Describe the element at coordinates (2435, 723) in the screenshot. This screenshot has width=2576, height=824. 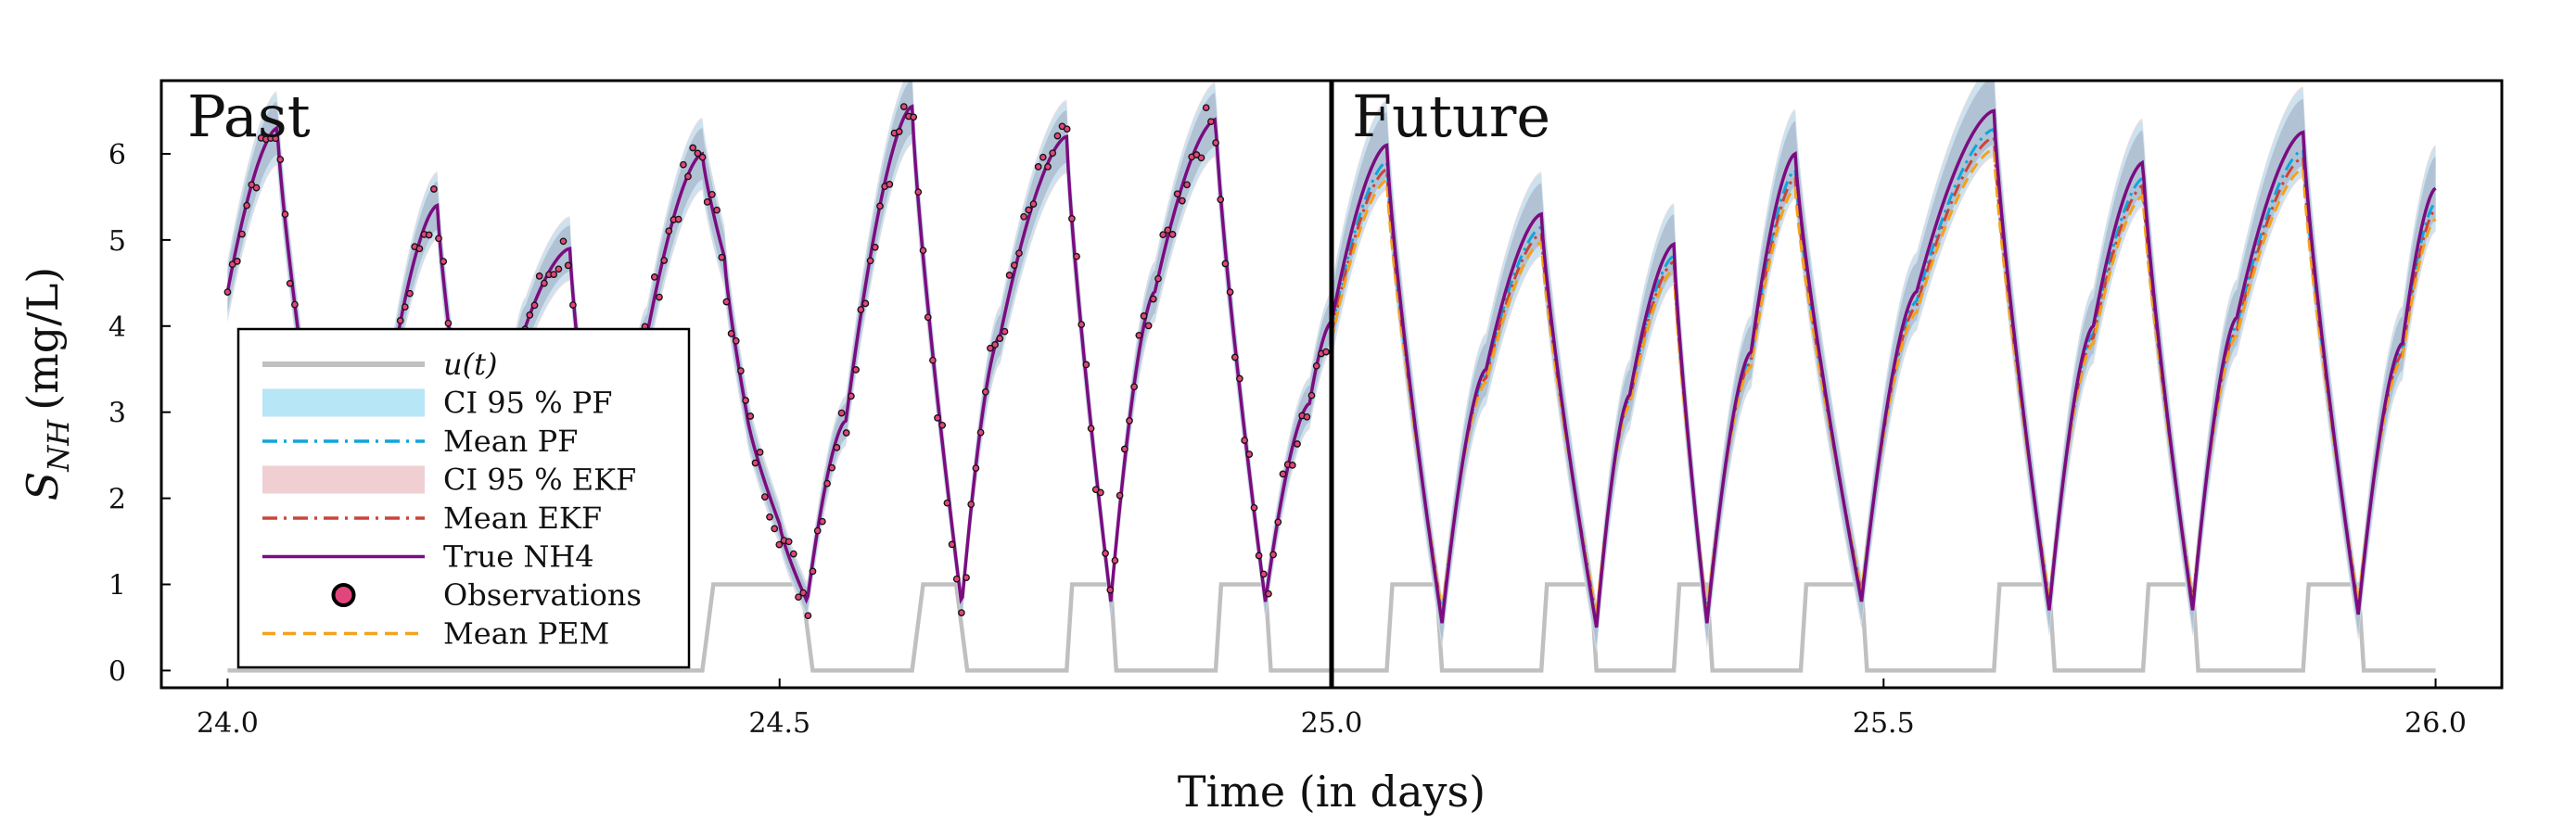
I see `x-tick-label: 26.0` at that location.